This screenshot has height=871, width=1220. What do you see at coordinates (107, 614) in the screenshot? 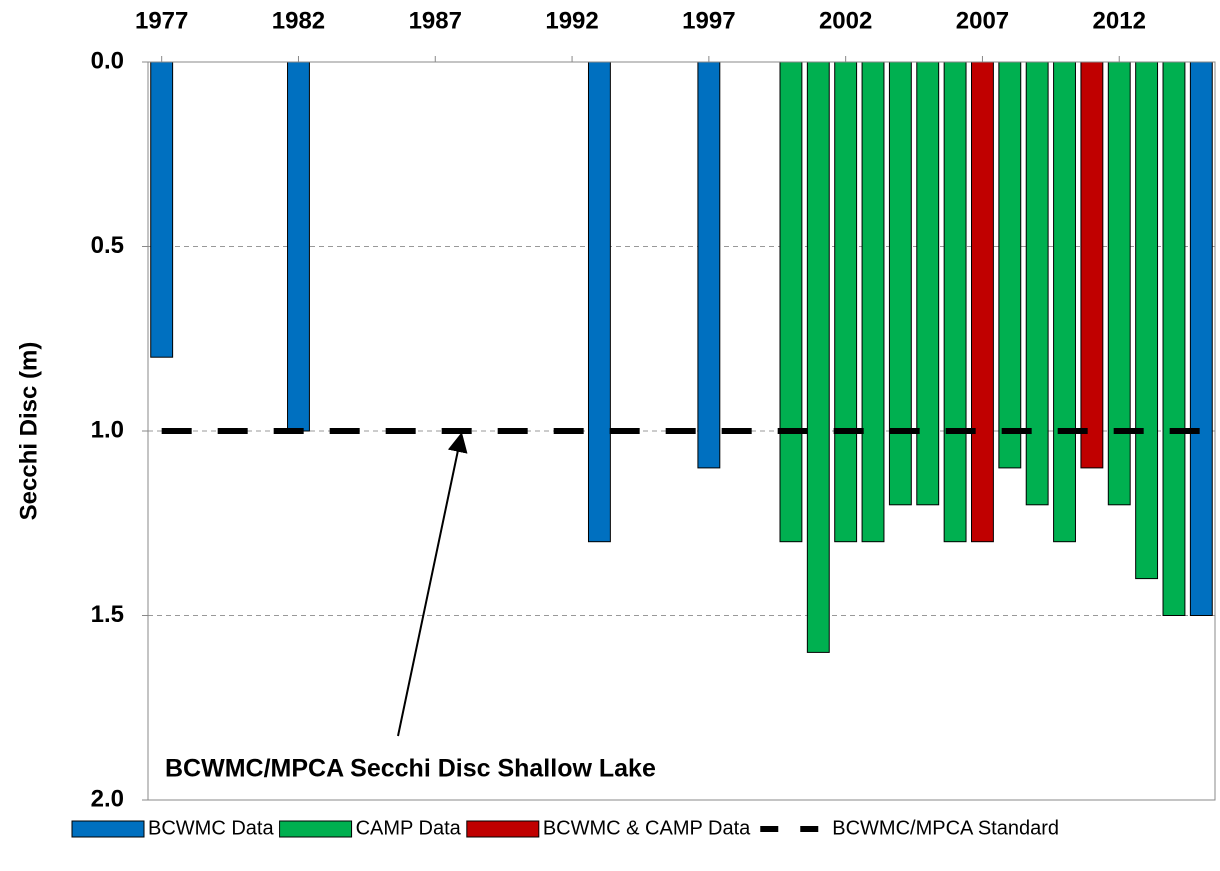
I see `y-tick-label: 1.5` at bounding box center [107, 614].